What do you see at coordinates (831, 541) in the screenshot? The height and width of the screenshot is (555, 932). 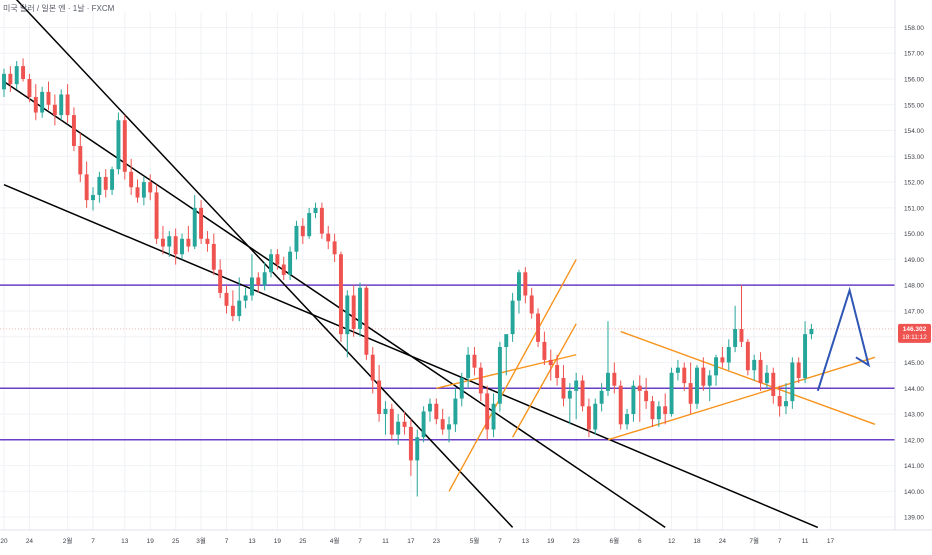 I see `time-tick-label: 17` at bounding box center [831, 541].